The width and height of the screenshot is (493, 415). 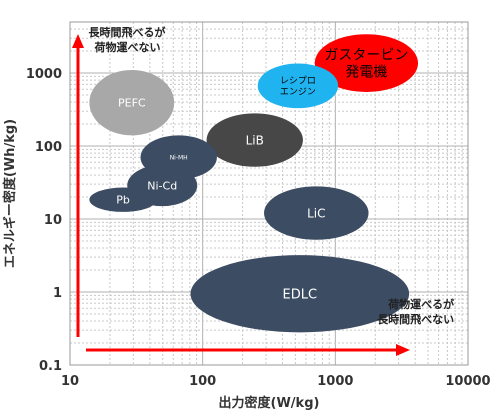 What do you see at coordinates (78, 41) in the screenshot?
I see `vertical-arrow-head` at bounding box center [78, 41].